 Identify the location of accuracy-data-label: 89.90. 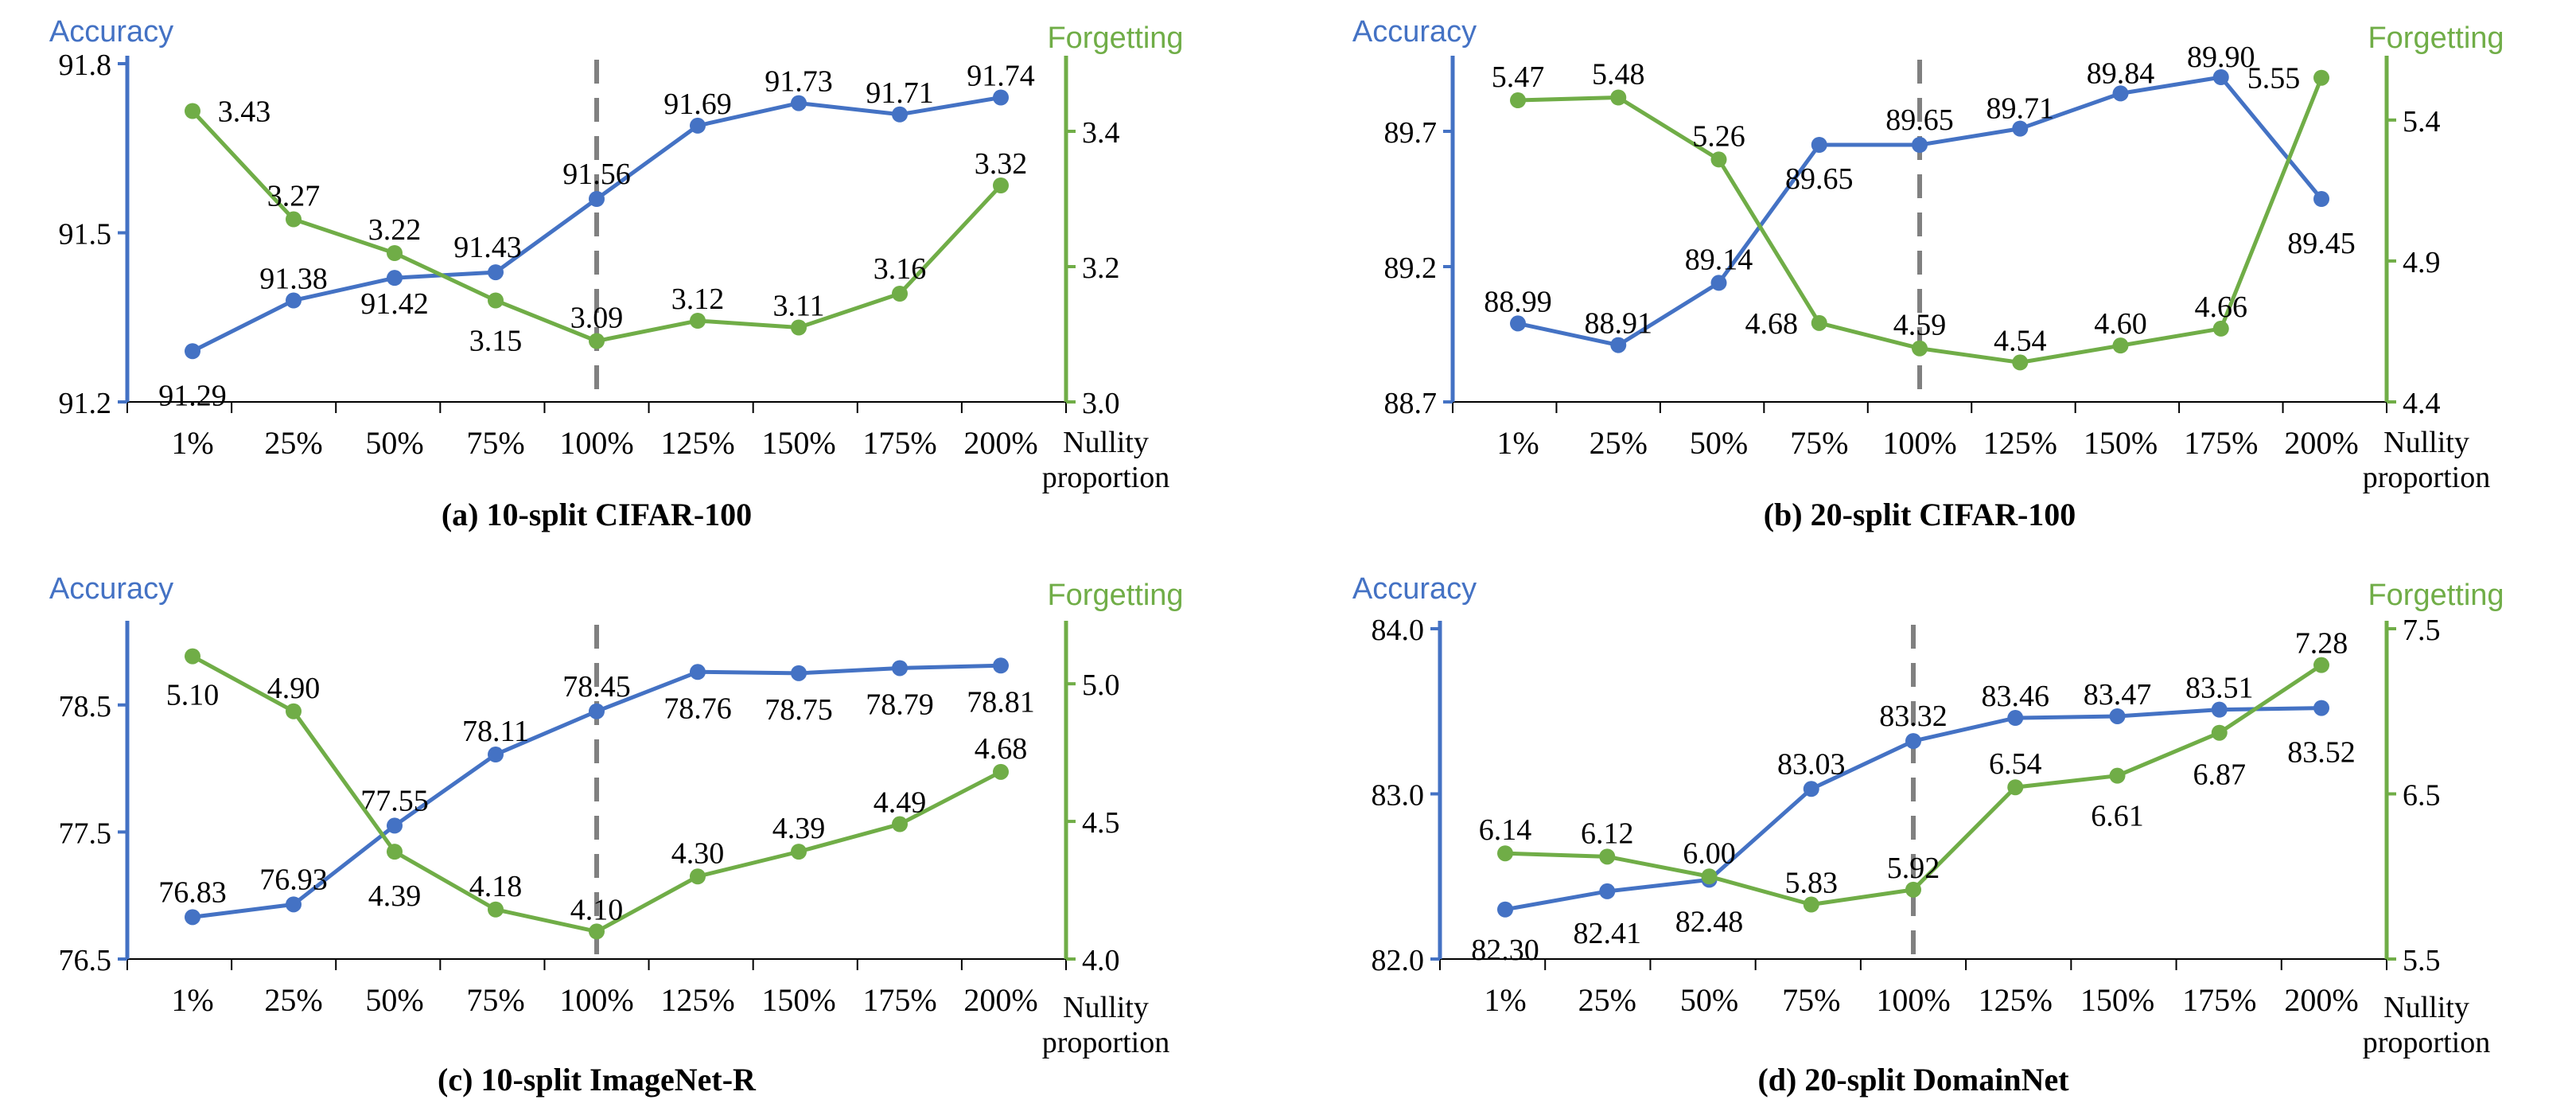
(2221, 57).